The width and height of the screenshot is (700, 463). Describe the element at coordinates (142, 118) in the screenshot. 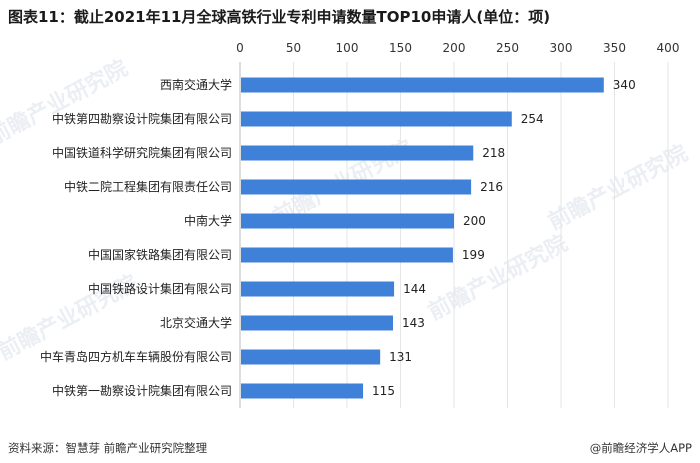

I see `category-label: 中铁第四勘察设计院集团有限公司` at that location.